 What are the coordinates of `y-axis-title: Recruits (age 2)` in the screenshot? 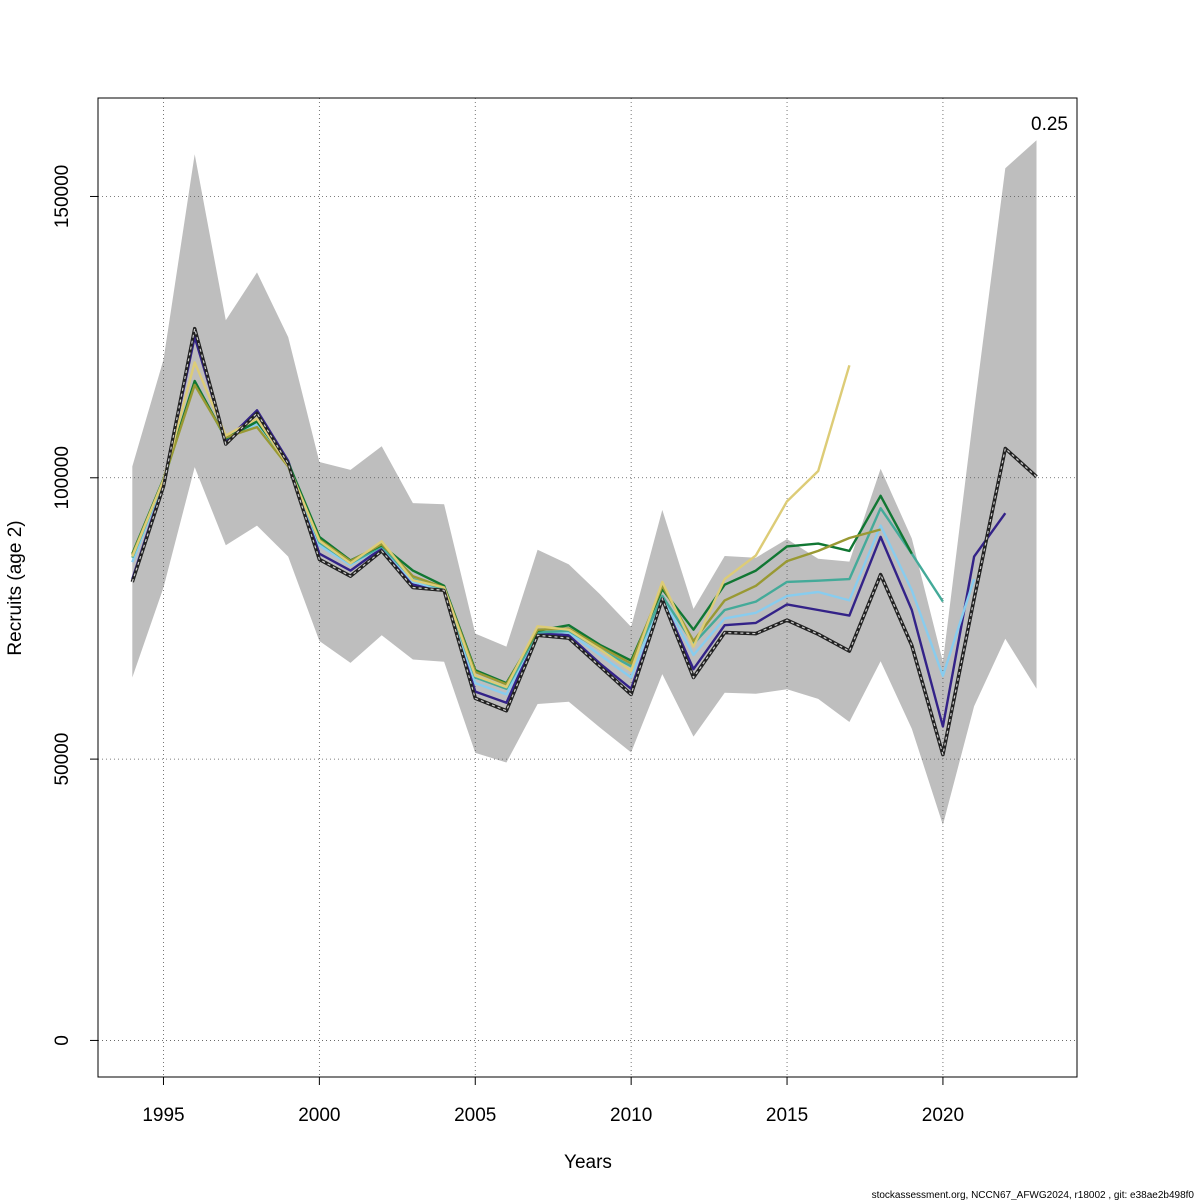 It's located at (15, 587).